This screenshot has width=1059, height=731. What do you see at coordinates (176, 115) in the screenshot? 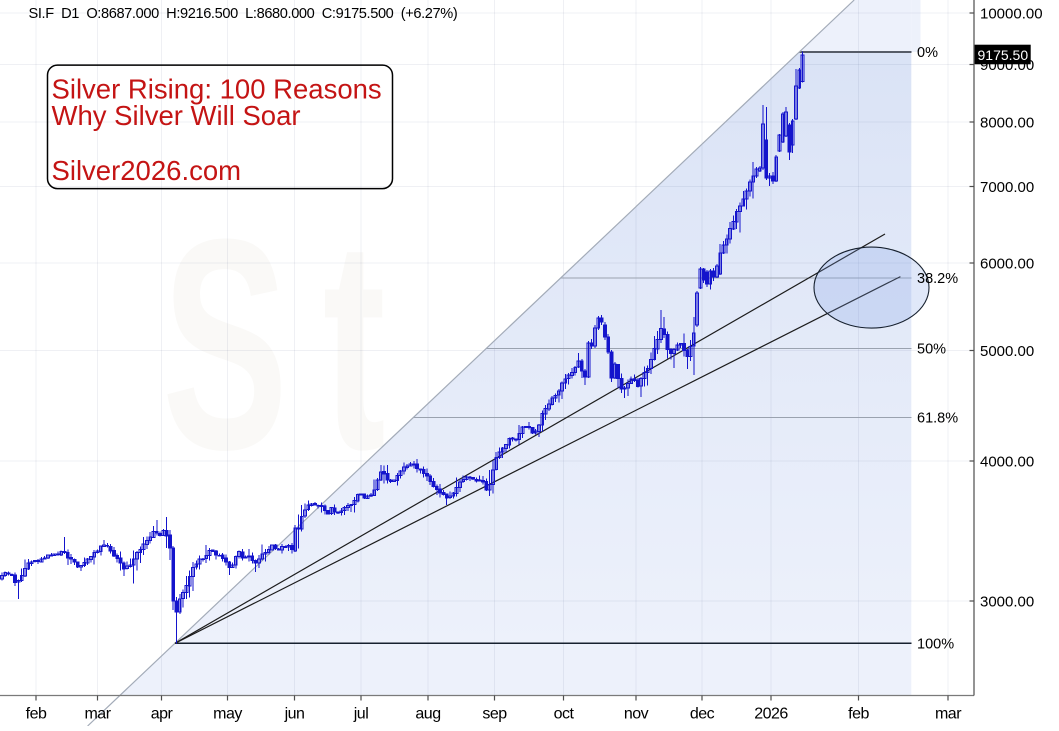
I see `svg-text: Why Silver Will Soar` at bounding box center [176, 115].